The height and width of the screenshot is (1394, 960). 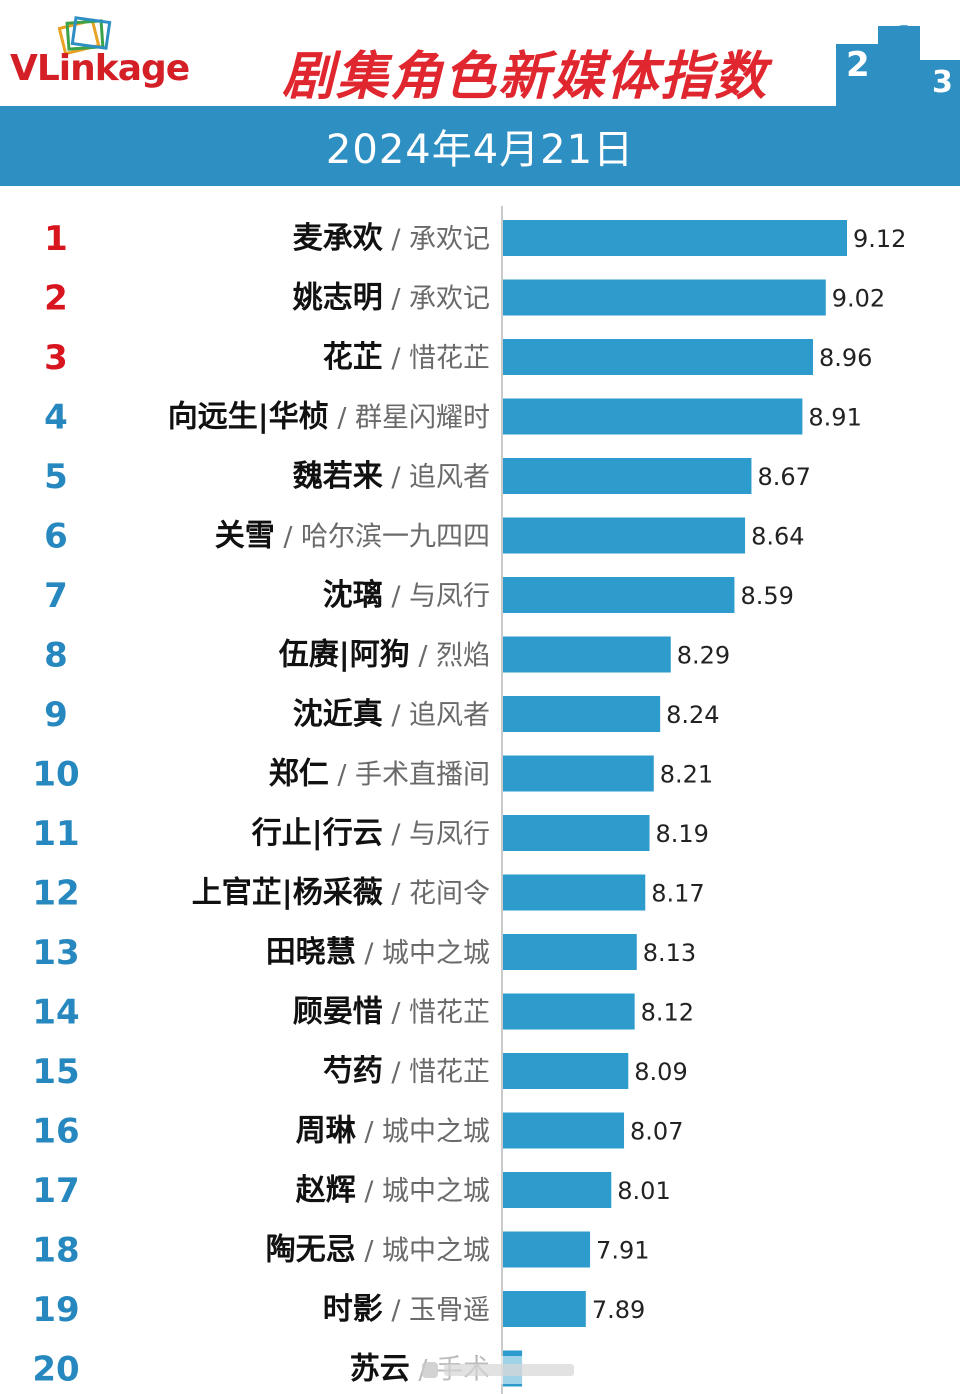 What do you see at coordinates (766, 596) in the screenshot?
I see `value-label: 8.59` at bounding box center [766, 596].